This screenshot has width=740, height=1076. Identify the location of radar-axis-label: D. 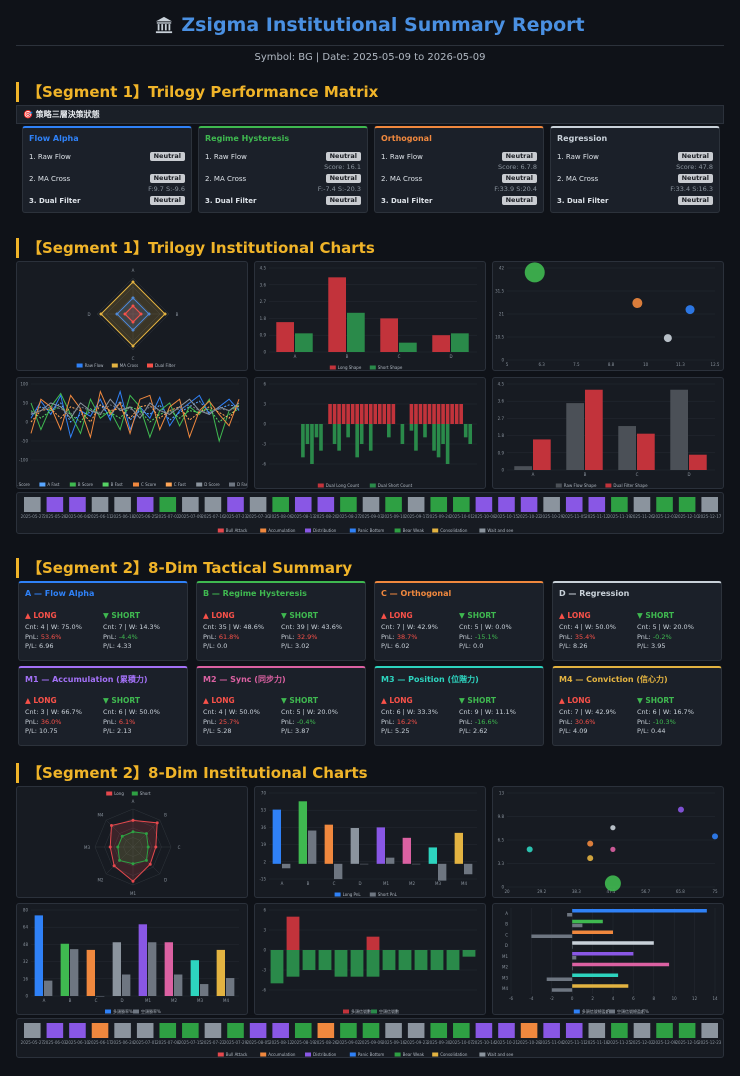
(165, 880).